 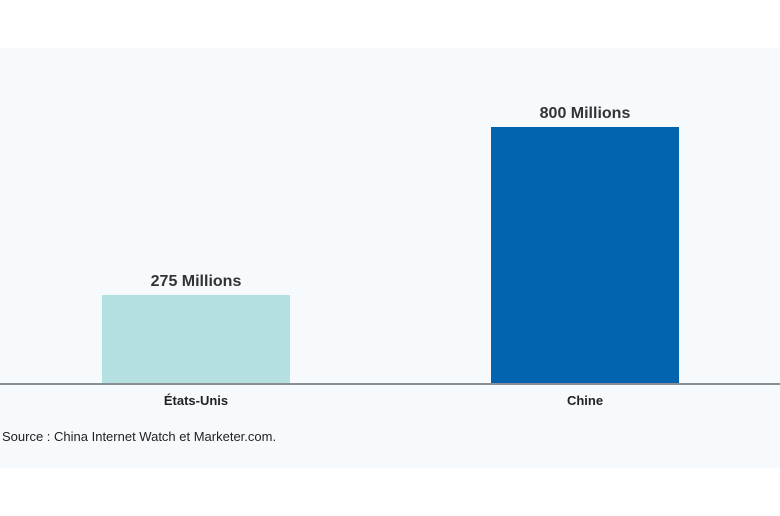 What do you see at coordinates (196, 400) in the screenshot?
I see `category-label: États-Unis` at bounding box center [196, 400].